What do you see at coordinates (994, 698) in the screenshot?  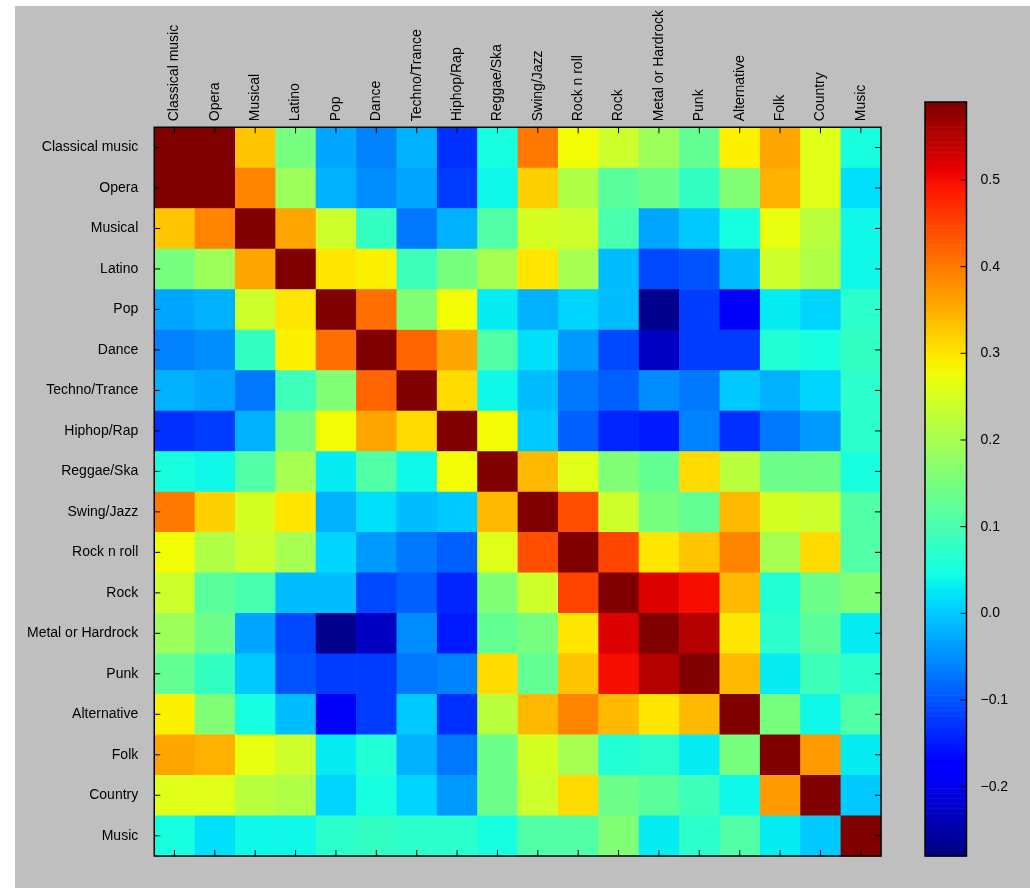 I see `color-bar-label: −0.1` at bounding box center [994, 698].